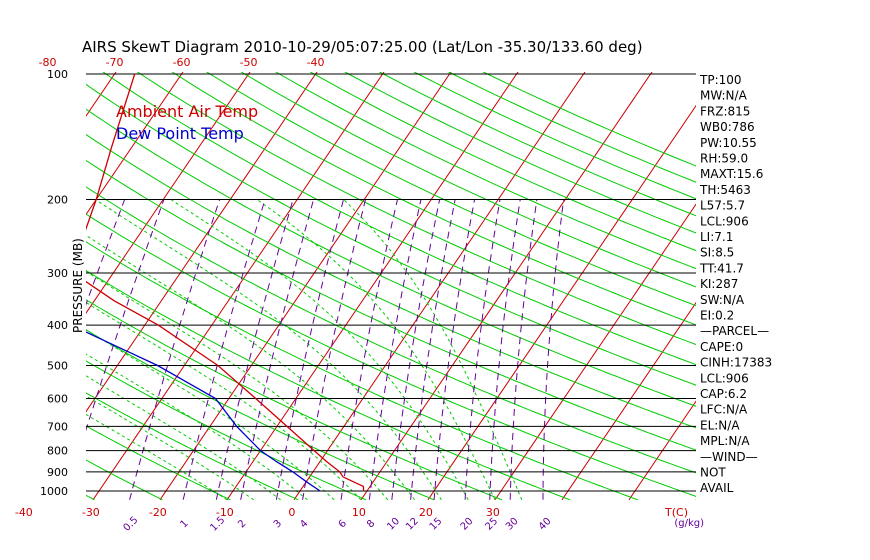 Image resolution: width=870 pixels, height=560 pixels. Describe the element at coordinates (57, 426) in the screenshot. I see `pressure-tick-label: 700` at that location.